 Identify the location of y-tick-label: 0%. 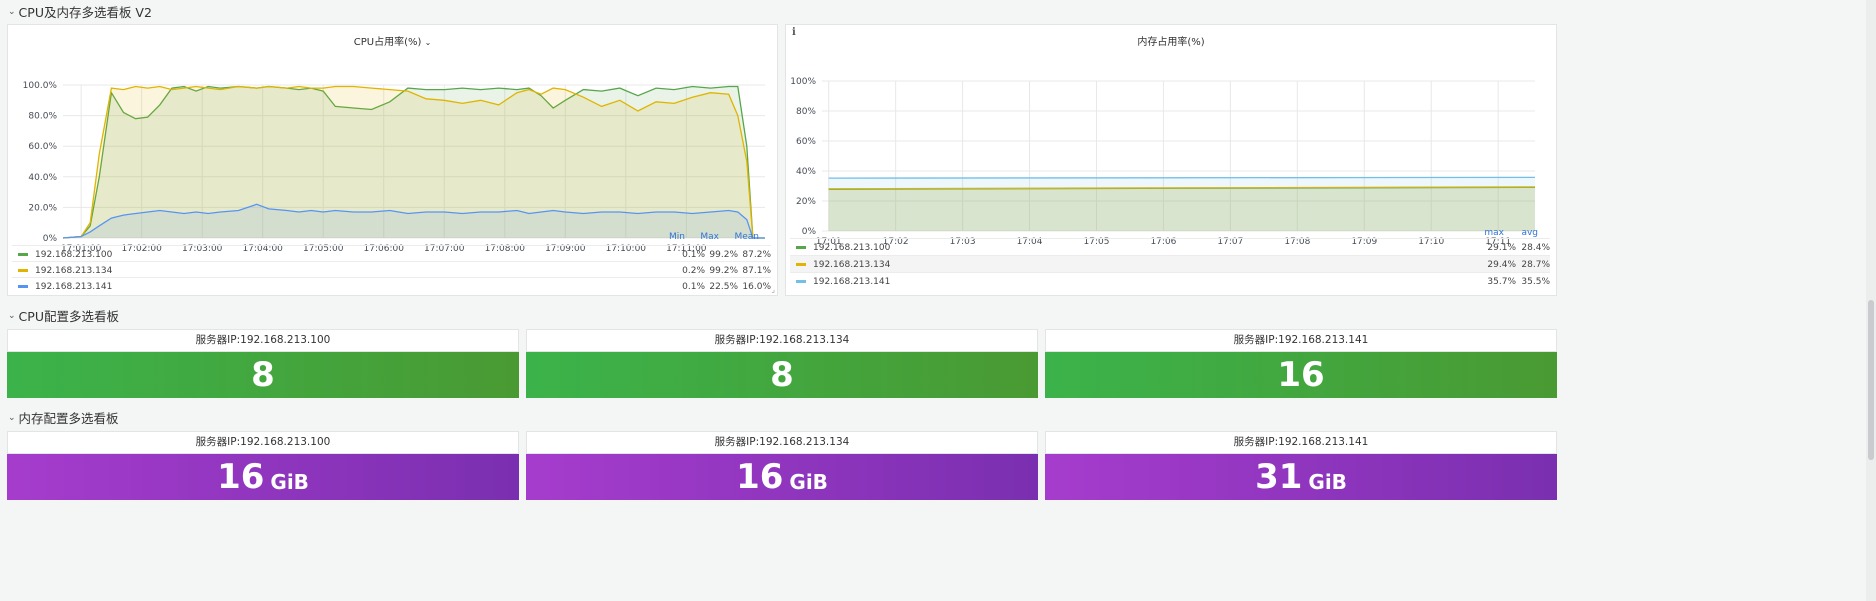
(809, 232).